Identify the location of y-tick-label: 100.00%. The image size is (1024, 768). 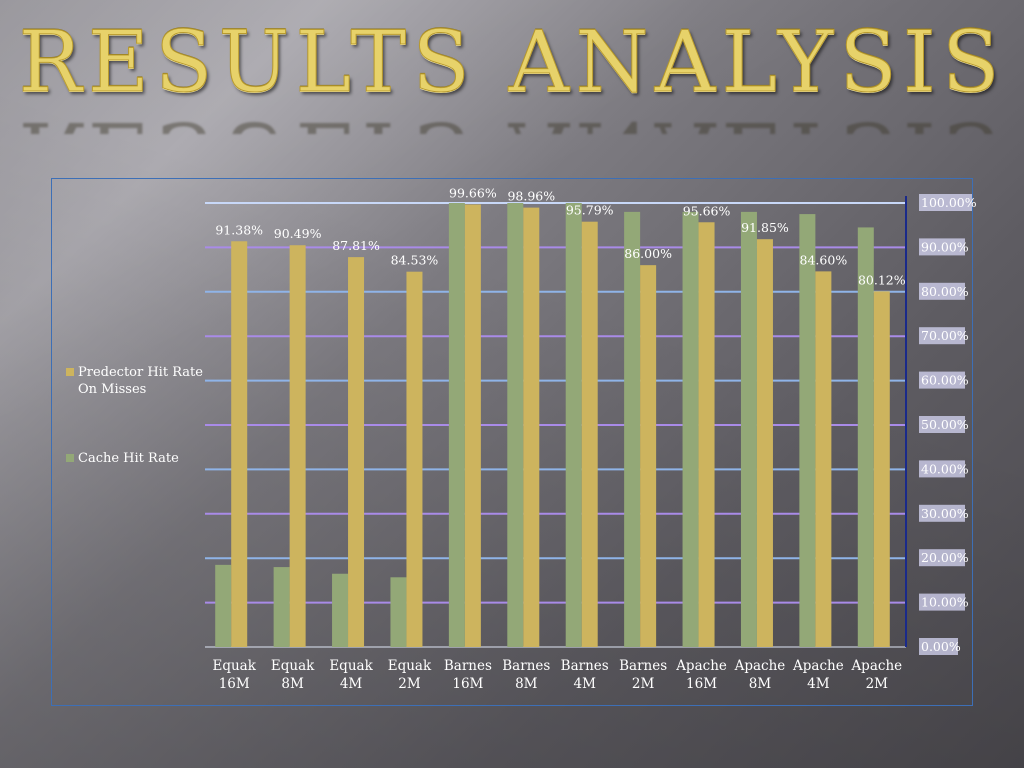
(949, 202).